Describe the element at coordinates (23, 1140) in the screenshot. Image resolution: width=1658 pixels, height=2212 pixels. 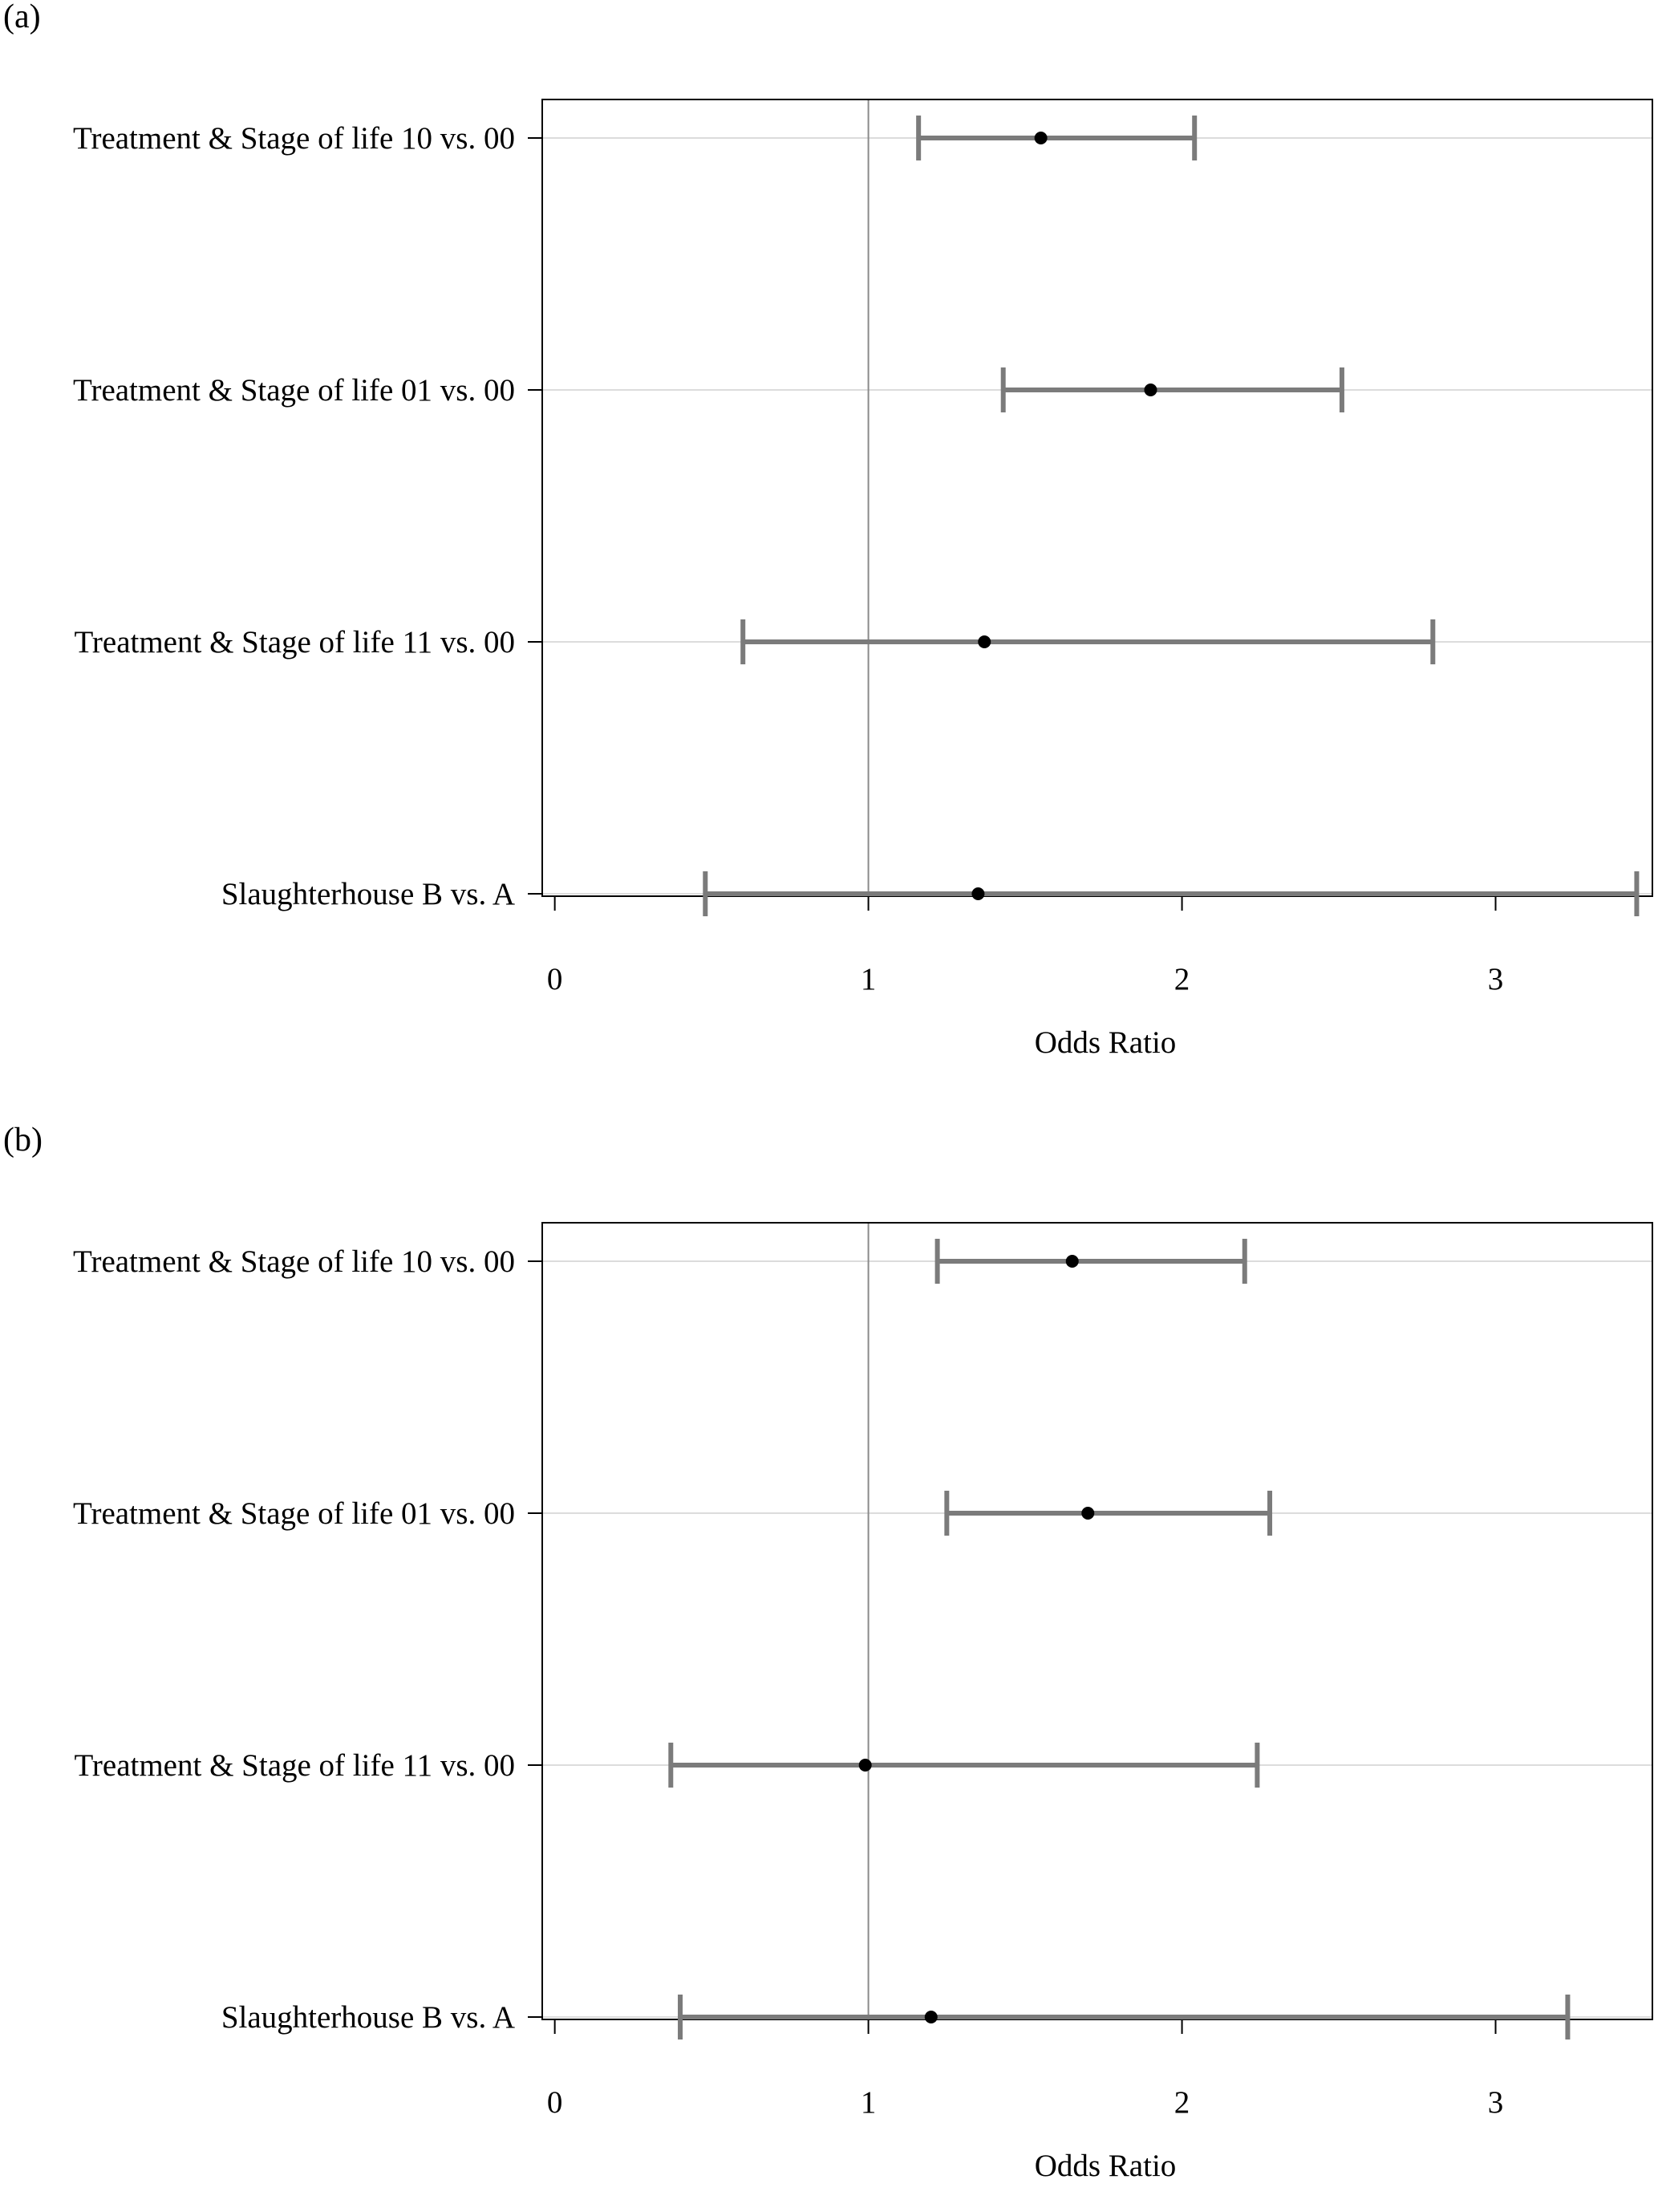
I see `panel-label: (b)` at that location.